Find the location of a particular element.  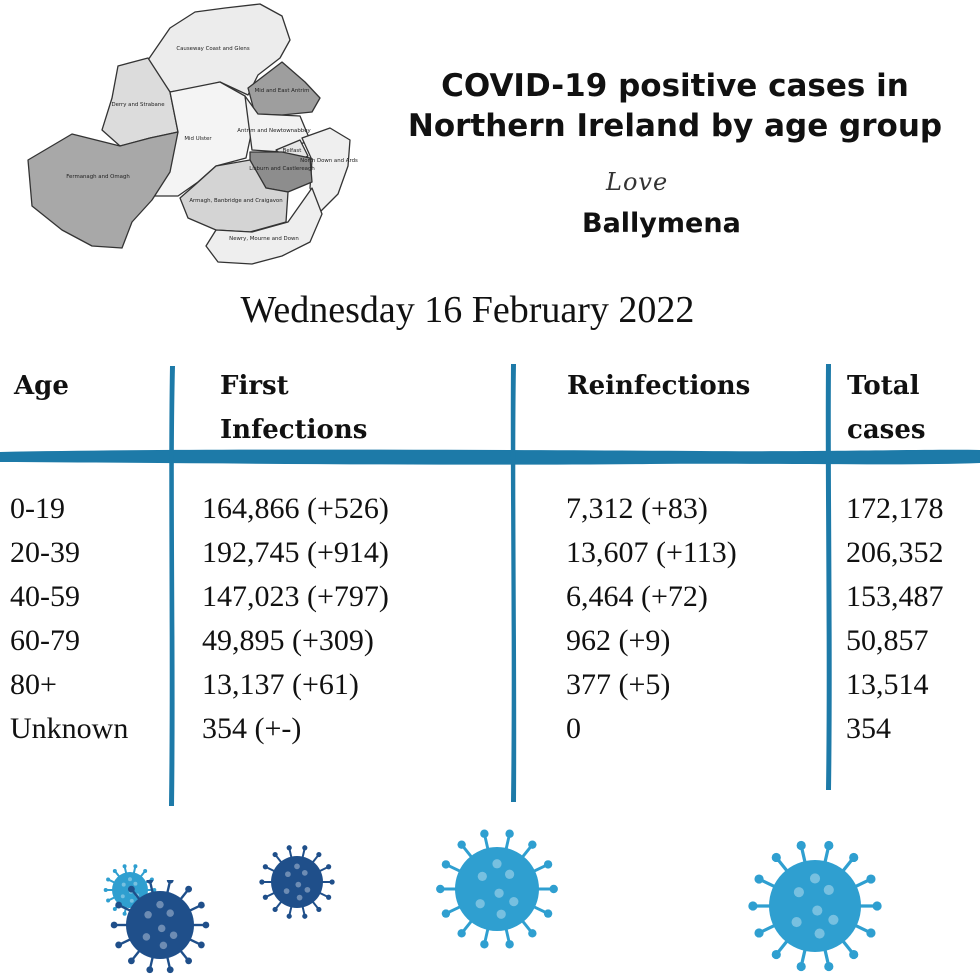

map-label: Derry and Strabane is located at coordinates (138, 105).